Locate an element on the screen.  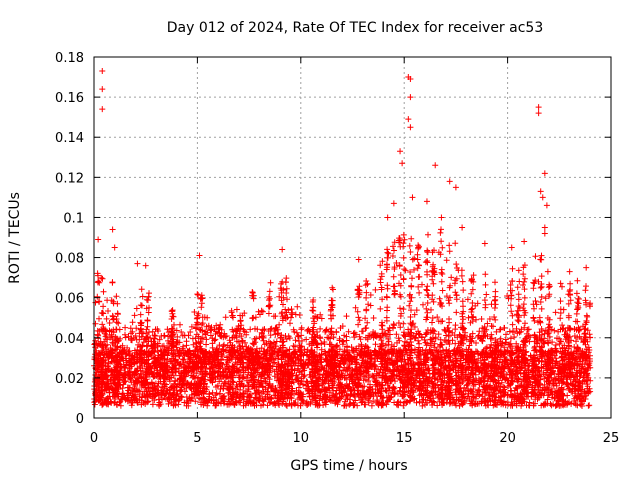
x-tick-label: 25 is located at coordinates (611, 438).